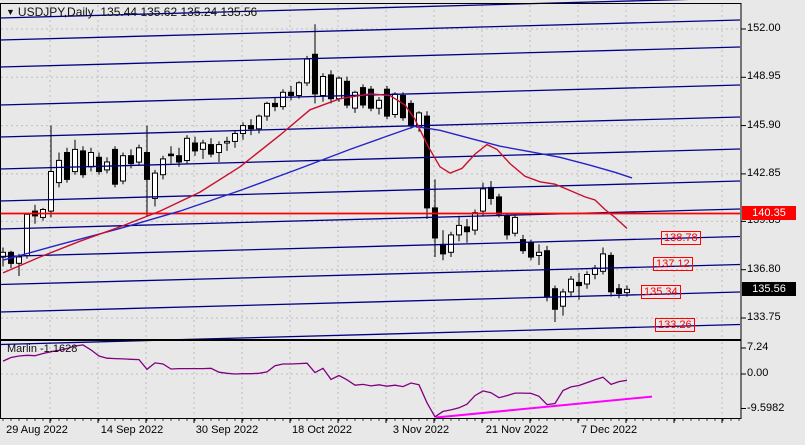 This screenshot has width=805, height=445. Describe the element at coordinates (764, 28) in the screenshot. I see `price-axis-label: 152.00` at that location.